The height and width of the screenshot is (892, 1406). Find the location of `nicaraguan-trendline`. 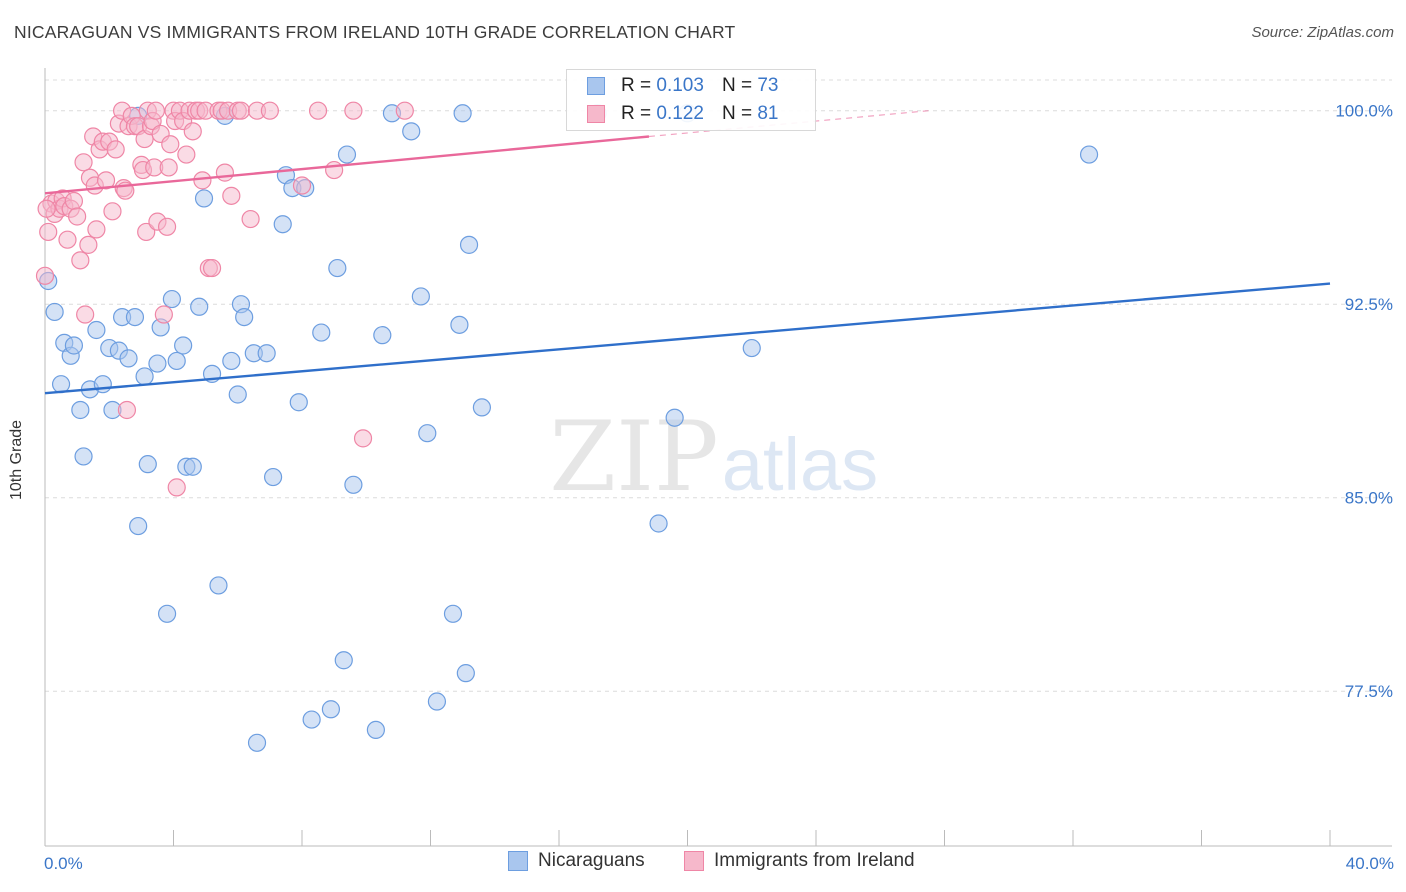

nicaraguan-trendline is located at coordinates (687, 338).